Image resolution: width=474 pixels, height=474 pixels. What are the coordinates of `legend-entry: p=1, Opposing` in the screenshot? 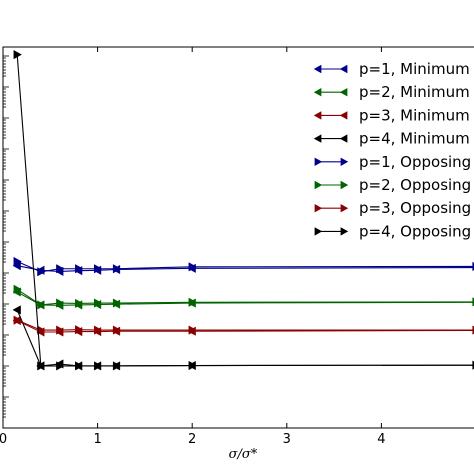 It's located at (415, 162).